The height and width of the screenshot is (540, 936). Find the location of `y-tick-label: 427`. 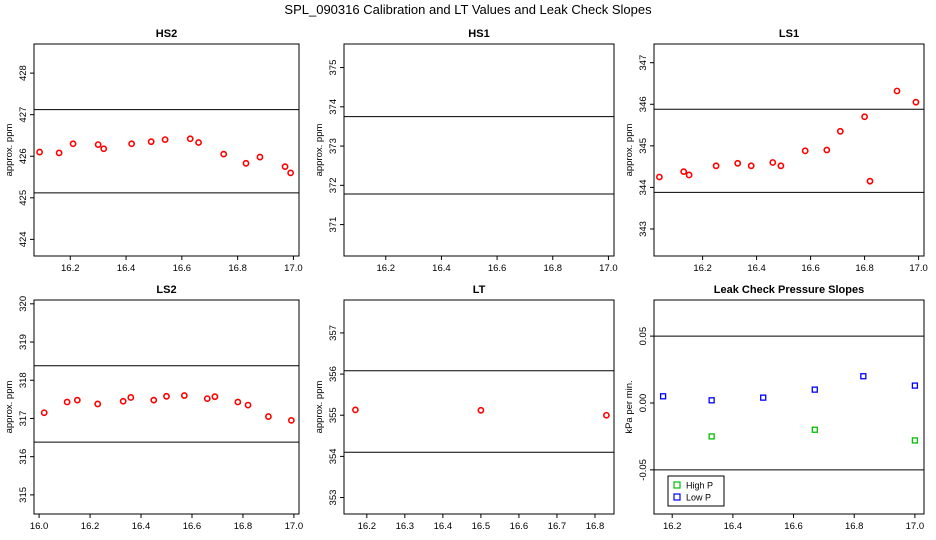

y-tick-label: 427 is located at coordinates (23, 115).